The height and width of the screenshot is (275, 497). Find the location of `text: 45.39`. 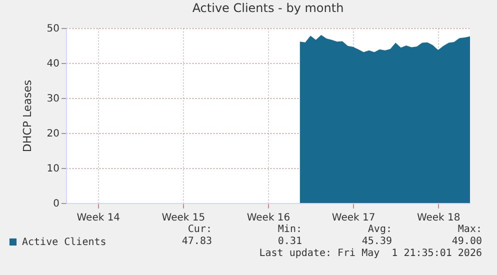

text: 45.39 is located at coordinates (377, 241).